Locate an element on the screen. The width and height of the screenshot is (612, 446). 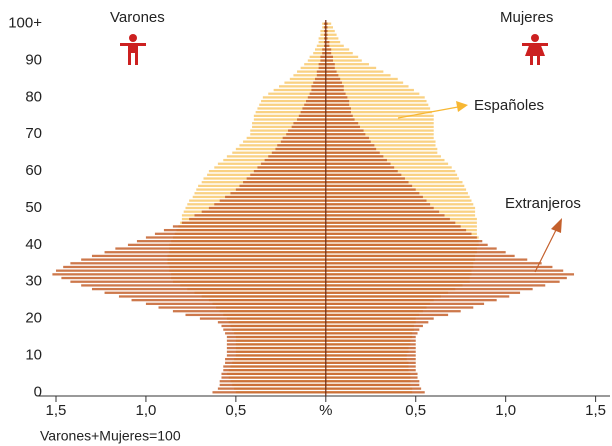
y-tick-label: 30 is located at coordinates (33, 281).